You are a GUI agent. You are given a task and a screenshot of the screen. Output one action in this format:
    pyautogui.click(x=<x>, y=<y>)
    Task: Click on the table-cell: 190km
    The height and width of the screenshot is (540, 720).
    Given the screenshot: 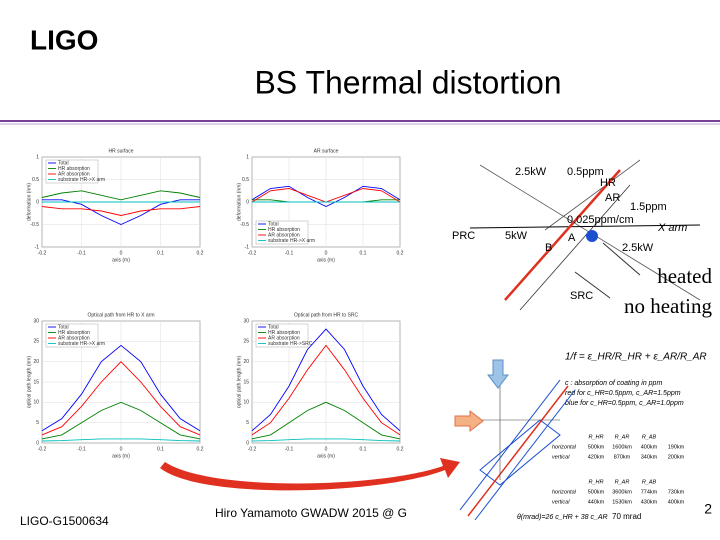 What is the action you would take?
    pyautogui.click(x=676, y=447)
    